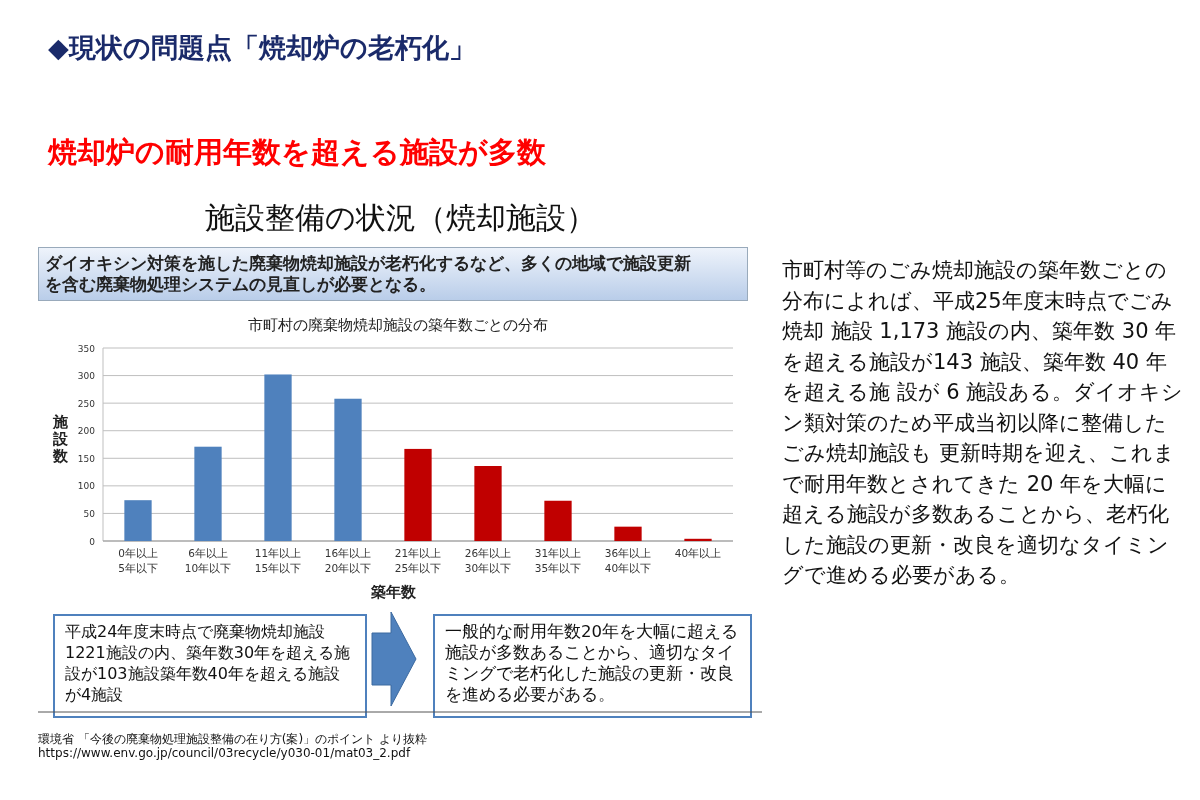 Image resolution: width=1200 pixels, height=800 pixels. What do you see at coordinates (86, 376) in the screenshot?
I see `y-tick-label: 300` at bounding box center [86, 376].